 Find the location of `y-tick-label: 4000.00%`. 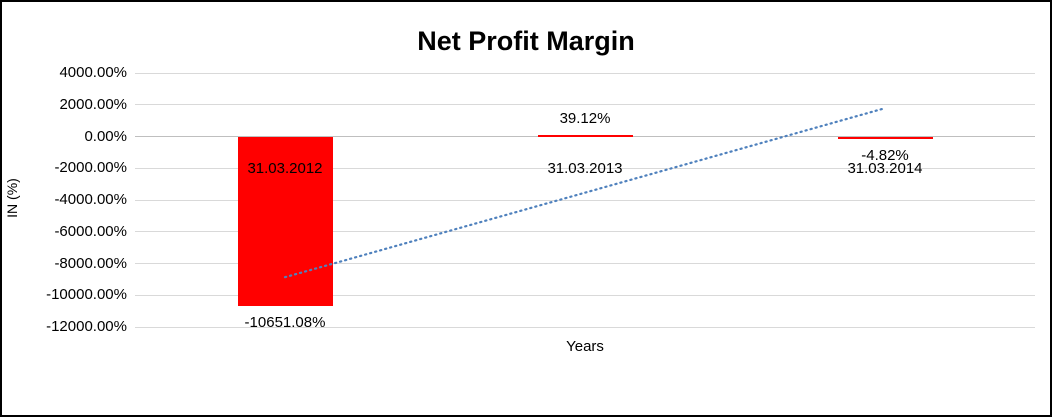

y-tick-label: 4000.00% is located at coordinates (93, 72).